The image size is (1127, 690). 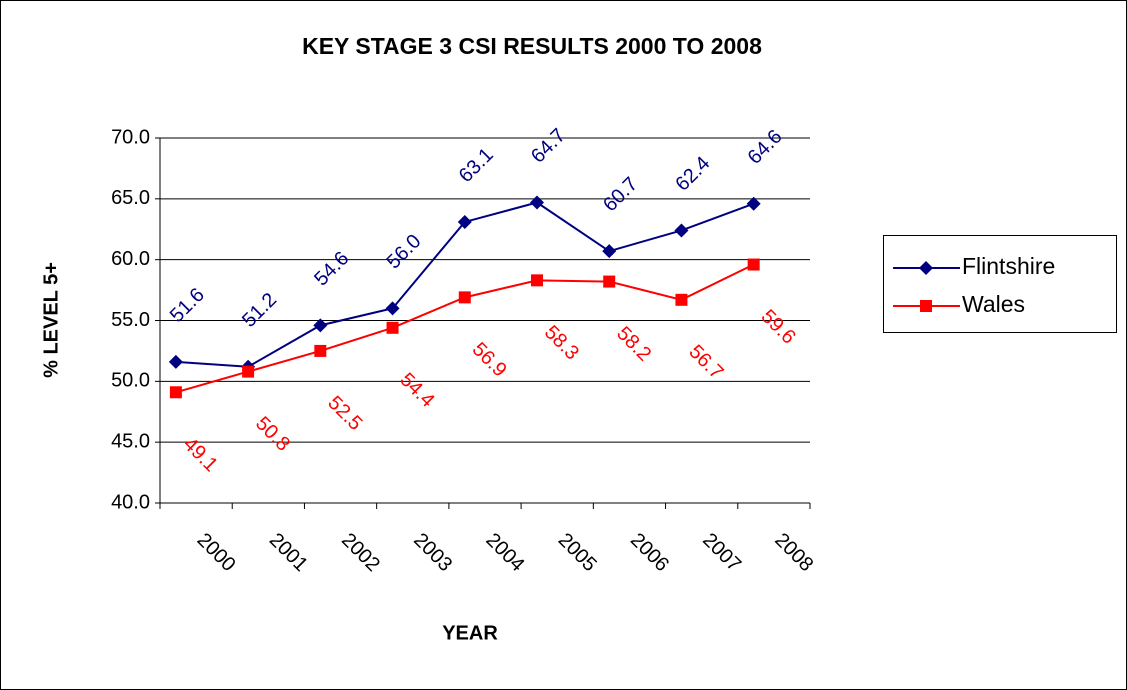 What do you see at coordinates (51, 320) in the screenshot?
I see `y-axis-label: % LEVEL 5+` at bounding box center [51, 320].